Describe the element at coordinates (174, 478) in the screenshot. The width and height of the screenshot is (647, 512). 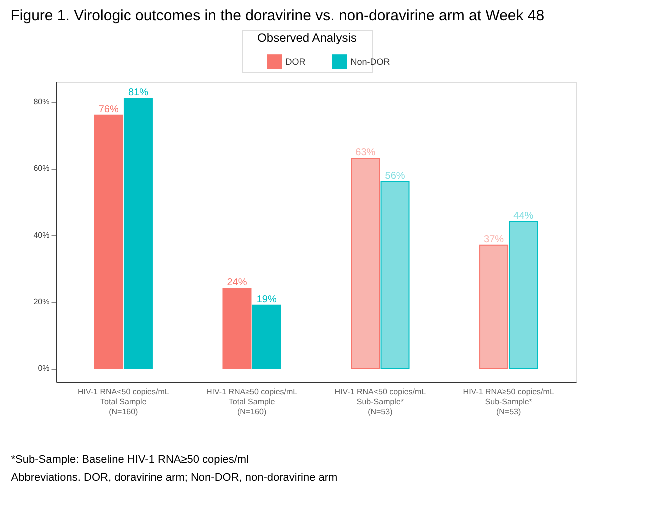
I see `text: Abbreviations. DOR, doravirine arm; Non-DOR, non-doravirine arm` at that location.